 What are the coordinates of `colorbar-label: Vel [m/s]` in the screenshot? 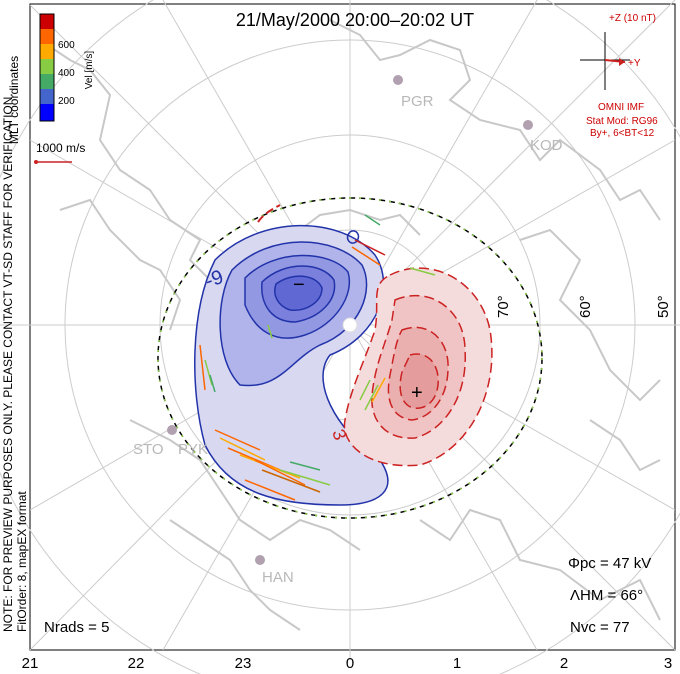 It's located at (89, 70).